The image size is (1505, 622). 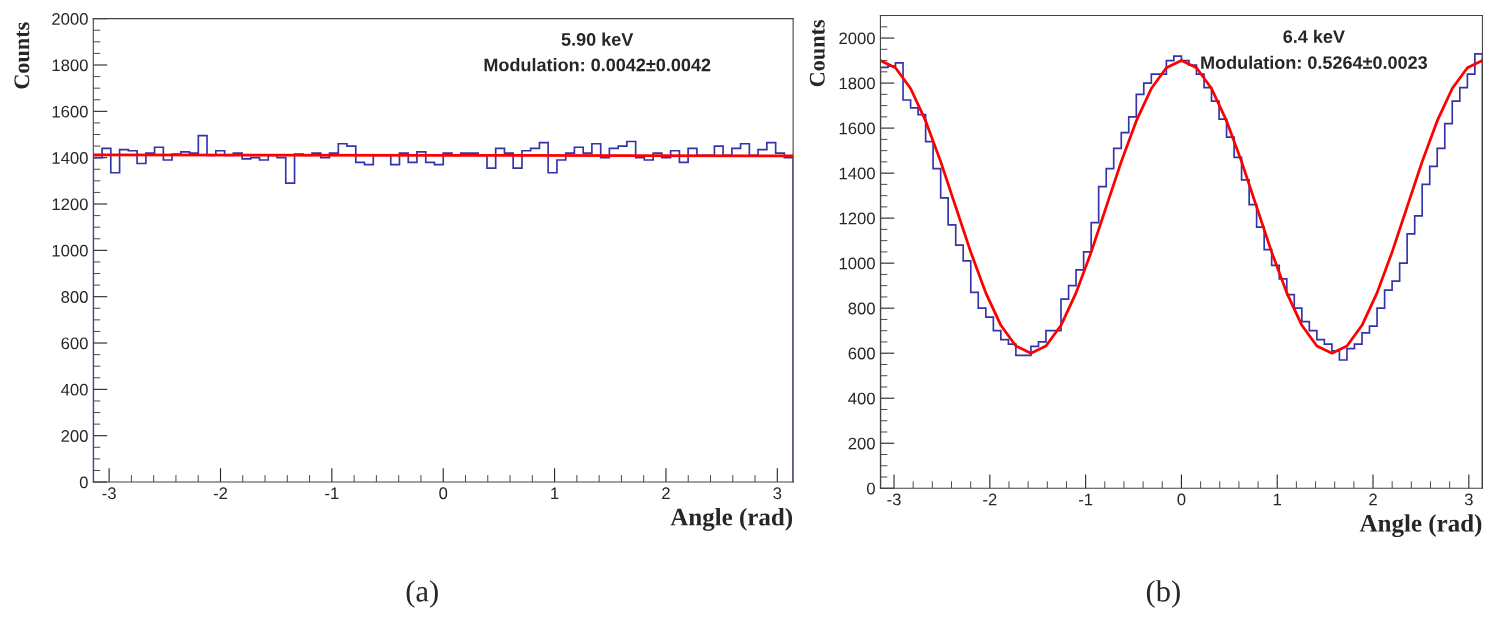 I want to click on y-tick-label: 0, so click(x=83, y=482).